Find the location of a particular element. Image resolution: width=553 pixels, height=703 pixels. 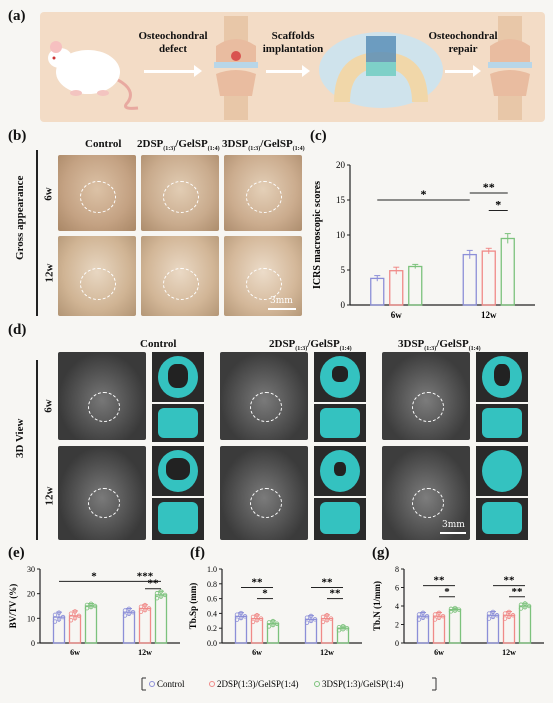

scale-text-b: 3mm is located at coordinates (281, 301).